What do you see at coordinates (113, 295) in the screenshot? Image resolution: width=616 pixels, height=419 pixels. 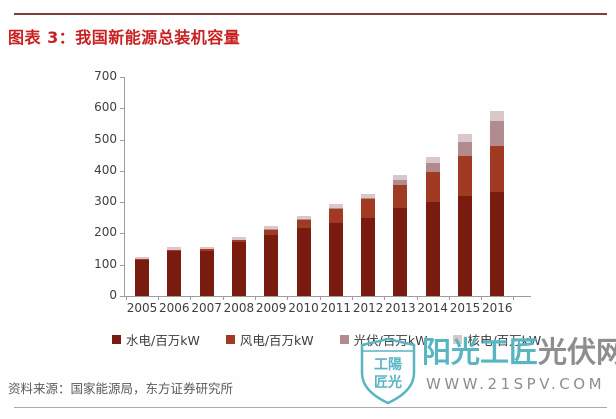 I see `y-tick-label: 0` at bounding box center [113, 295].